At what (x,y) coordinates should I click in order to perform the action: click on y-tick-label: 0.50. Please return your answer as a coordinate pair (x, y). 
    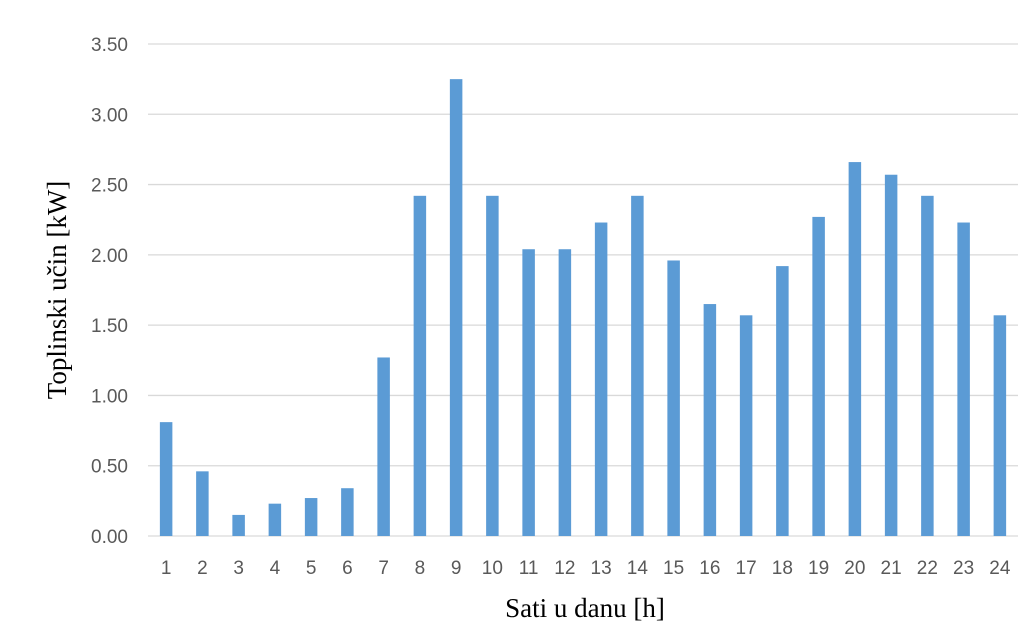
    Looking at the image, I should click on (109, 467).